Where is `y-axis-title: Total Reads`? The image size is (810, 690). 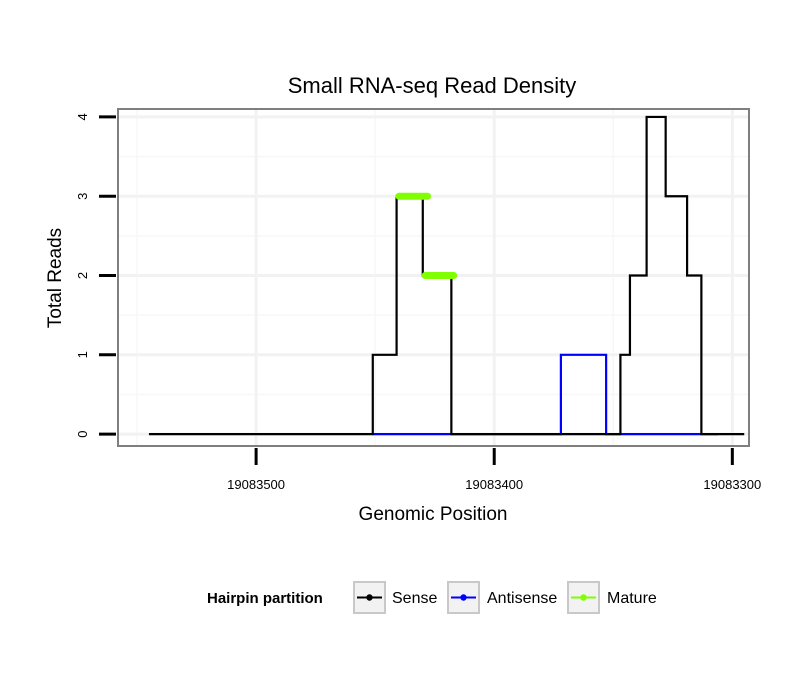
y-axis-title: Total Reads is located at coordinates (55, 278).